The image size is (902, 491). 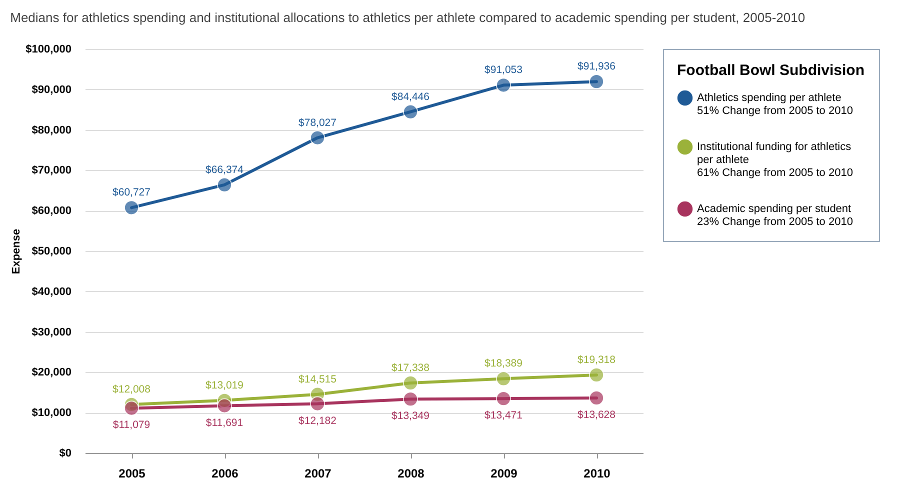 What do you see at coordinates (597, 360) in the screenshot?
I see `data-label: $19,318` at bounding box center [597, 360].